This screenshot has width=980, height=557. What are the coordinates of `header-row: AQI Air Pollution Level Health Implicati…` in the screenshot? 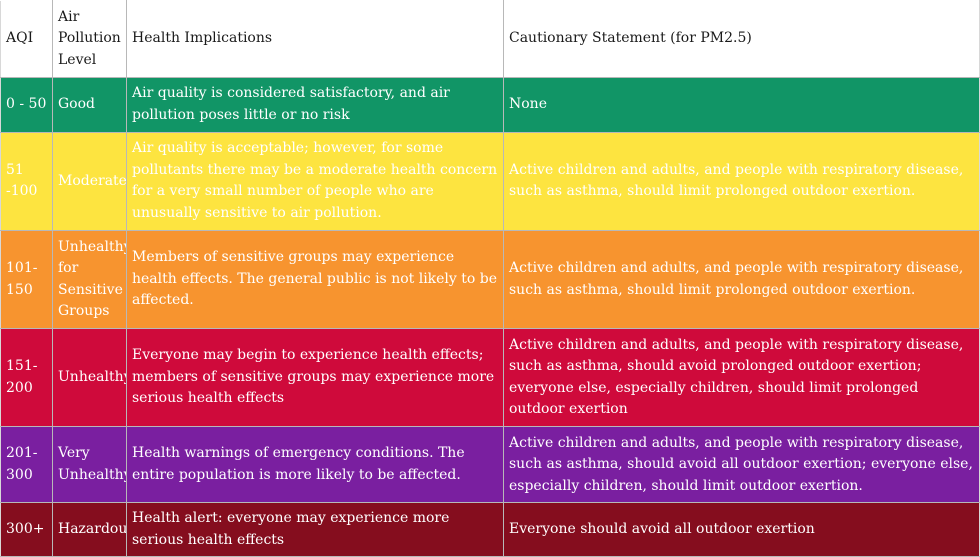 It's located at (490, 39).